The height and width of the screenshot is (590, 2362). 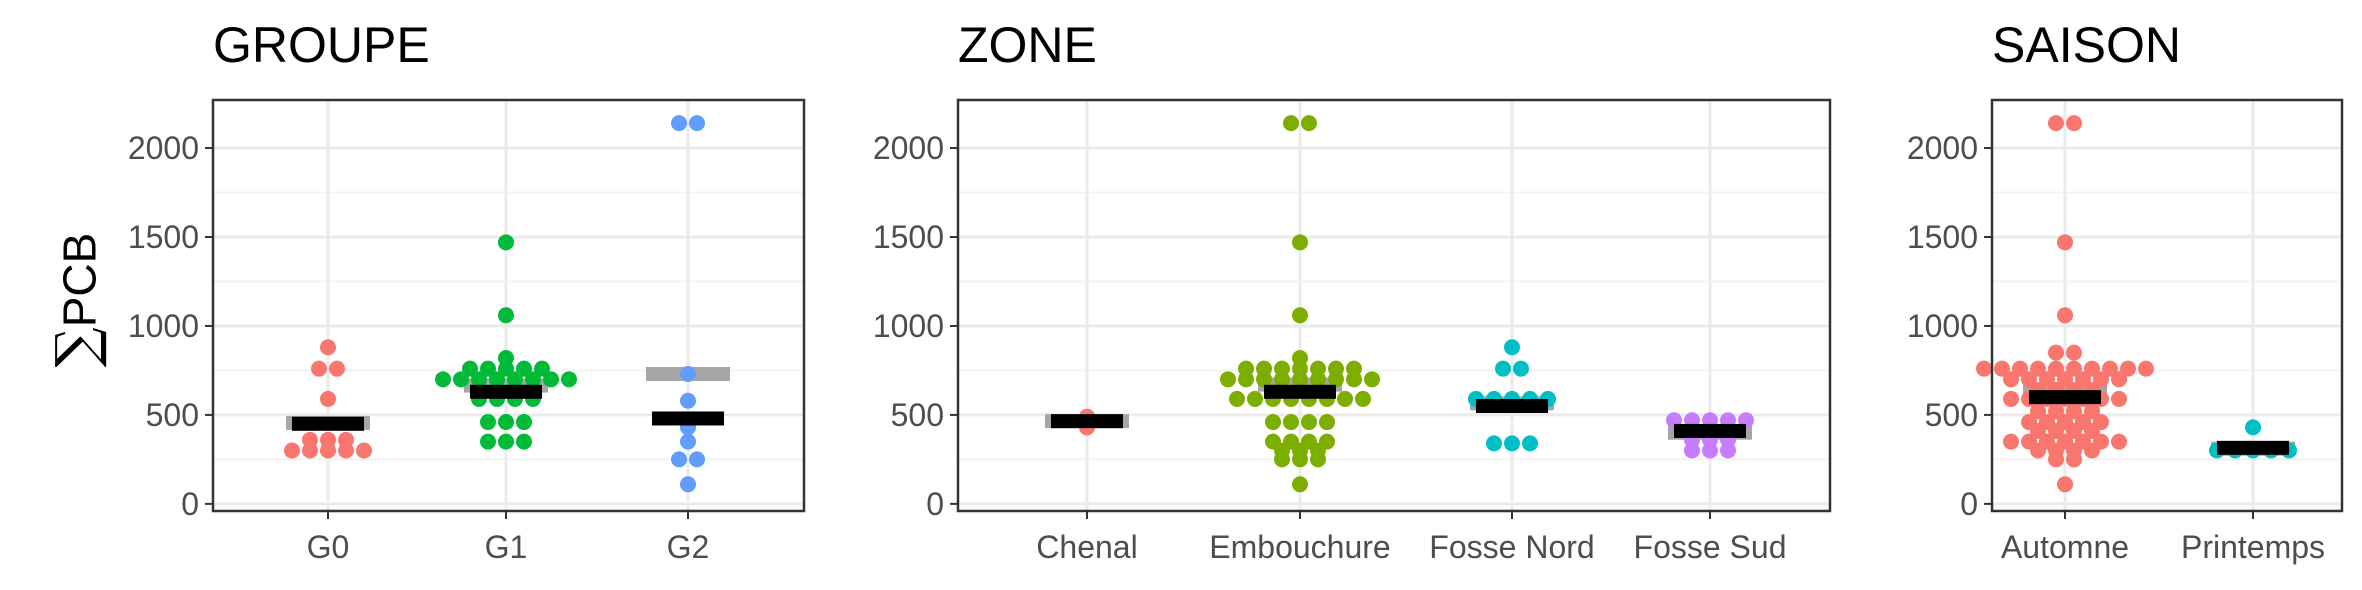 I want to click on y-axis-label-text: PCB, so click(x=79, y=280).